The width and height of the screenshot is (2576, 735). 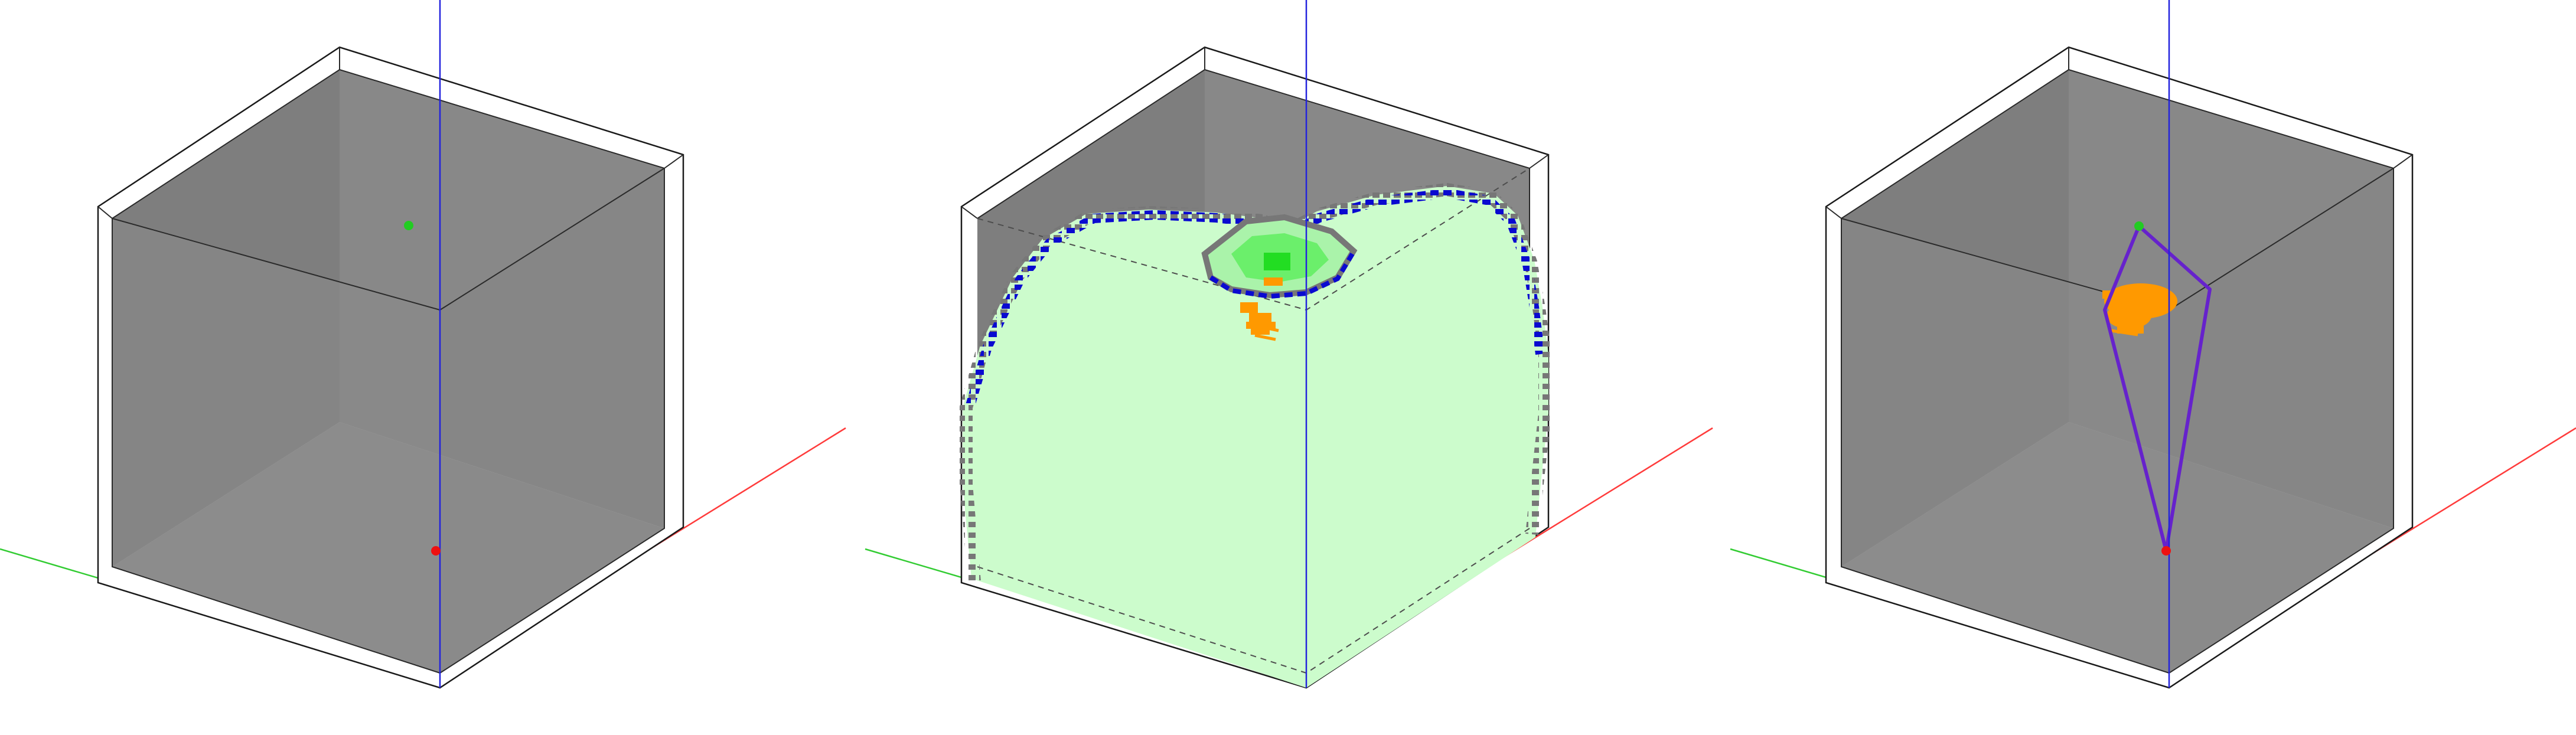 I want to click on inner-frontier-blue, so click(x=1282, y=275).